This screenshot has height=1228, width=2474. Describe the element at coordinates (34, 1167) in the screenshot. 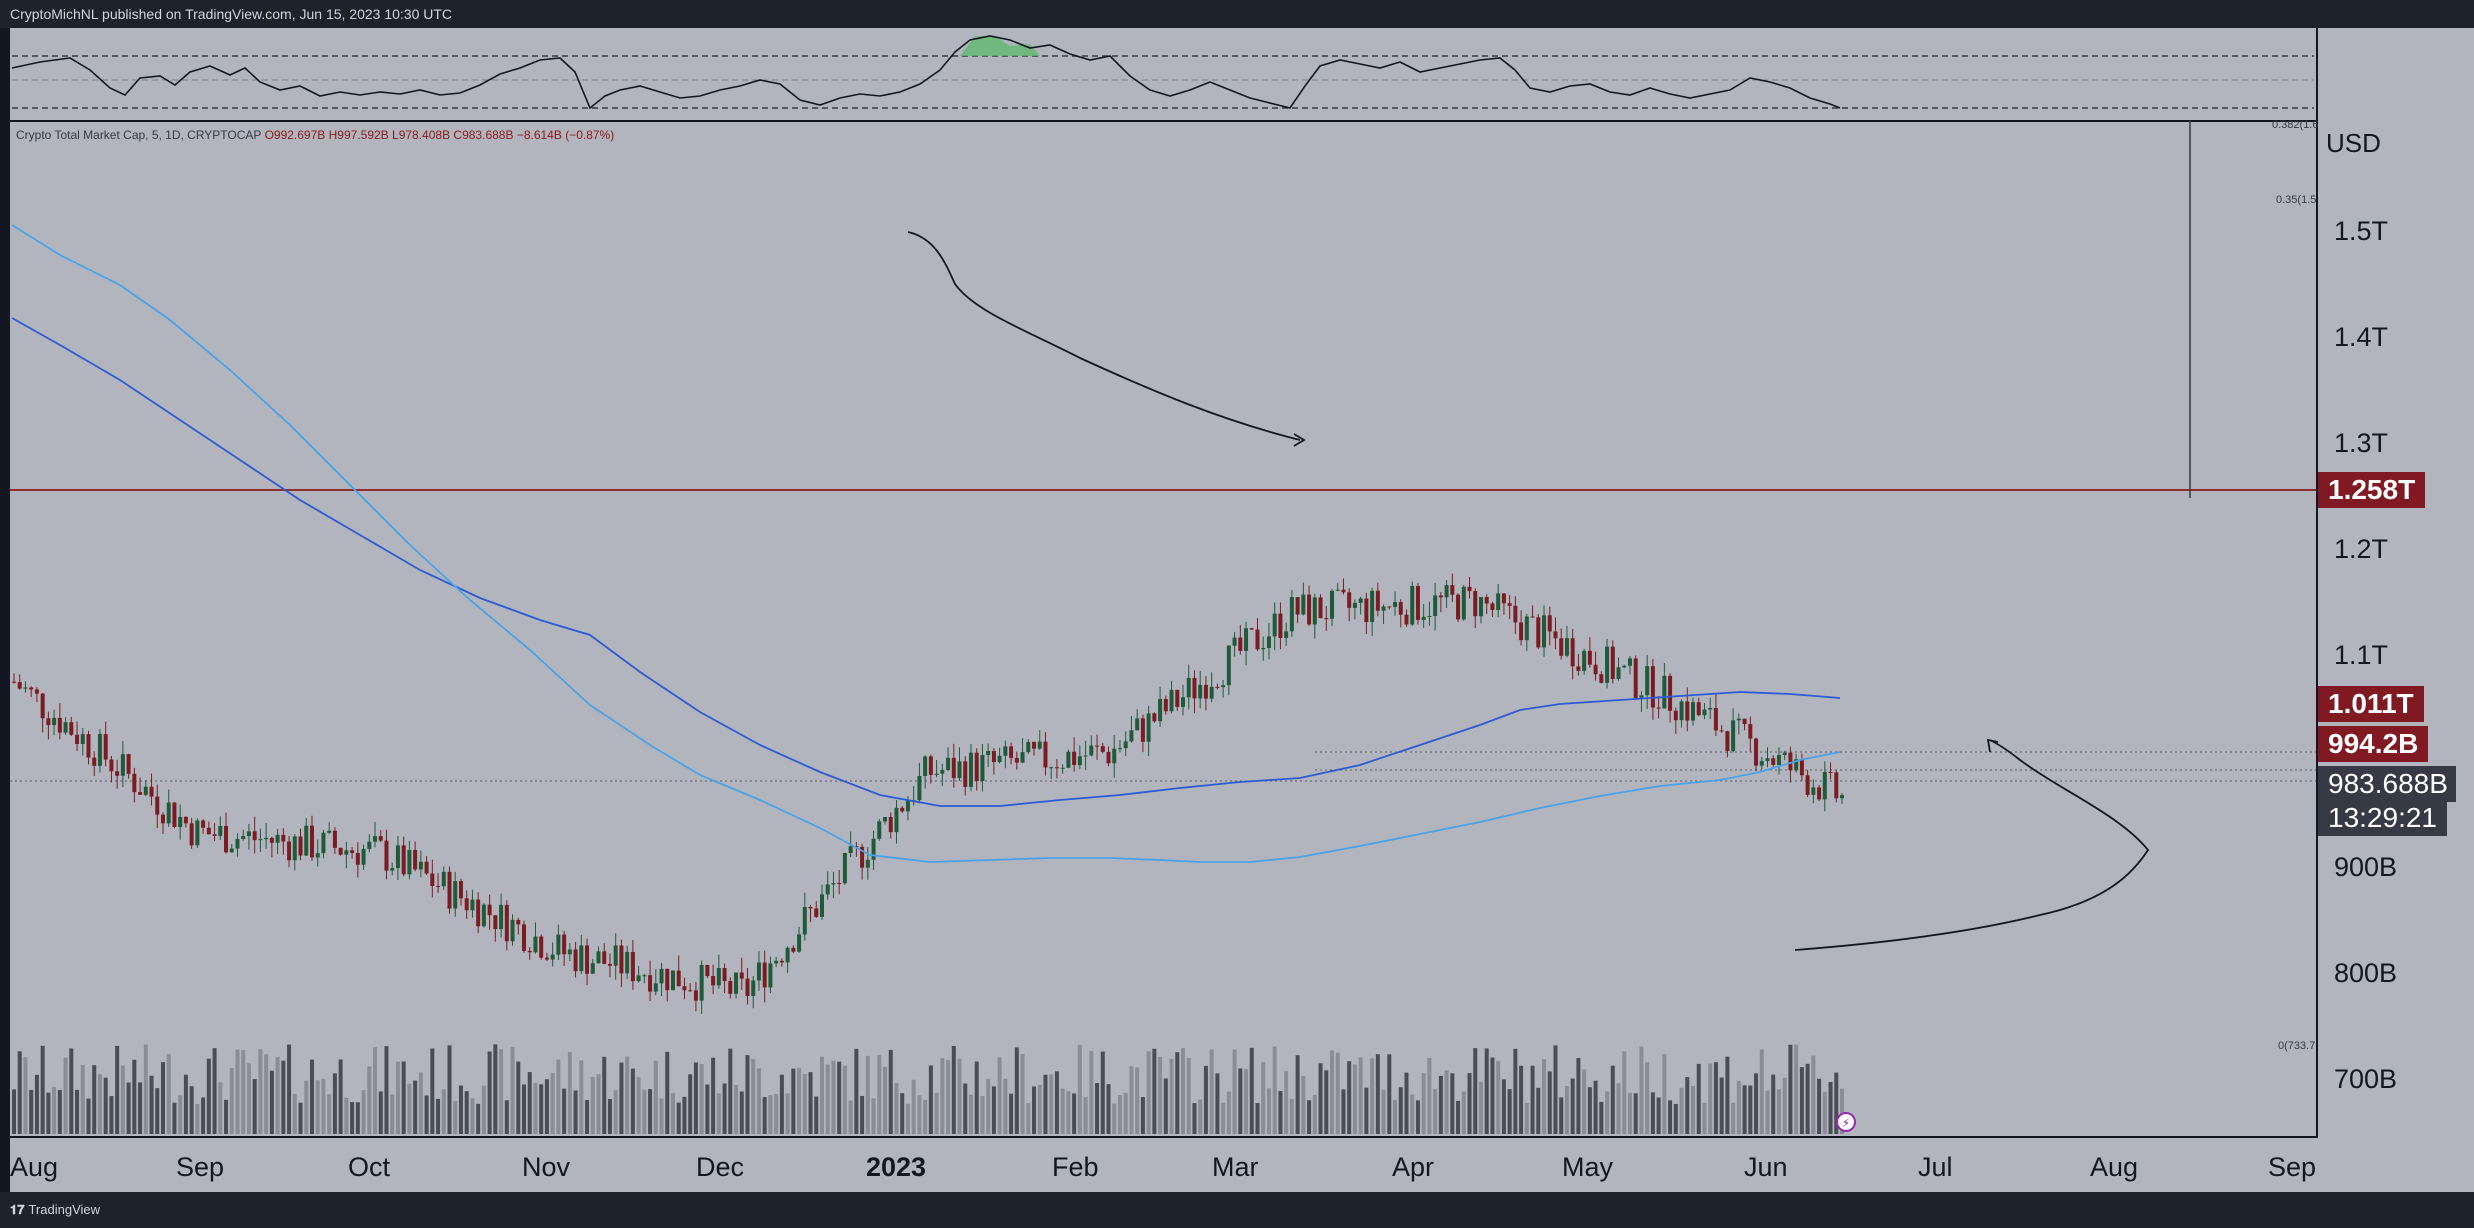

I see `time-tick: Aug` at that location.